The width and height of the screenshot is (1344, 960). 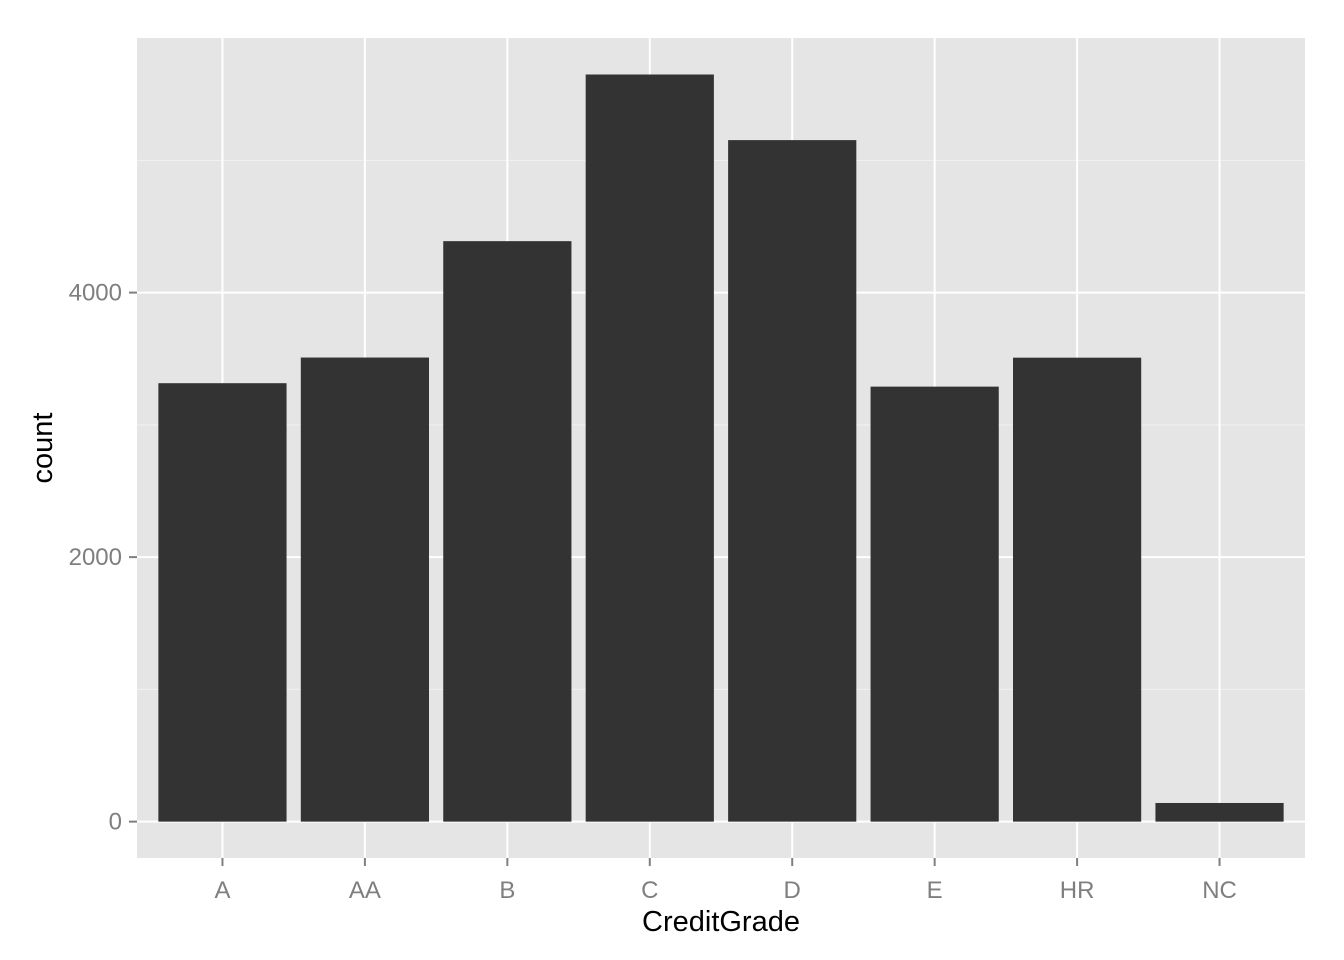 I want to click on bar-b, so click(x=507, y=531).